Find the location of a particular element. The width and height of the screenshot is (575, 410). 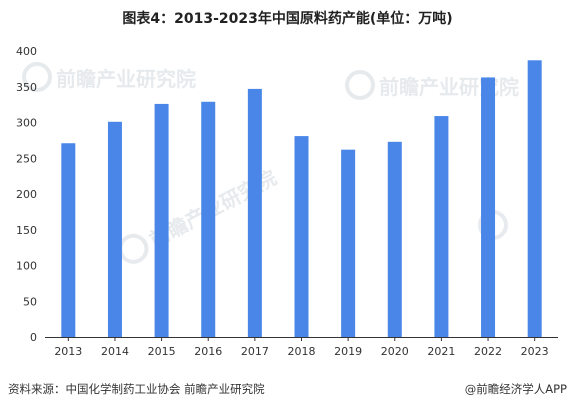

x-tick-label: 2015 is located at coordinates (162, 351).